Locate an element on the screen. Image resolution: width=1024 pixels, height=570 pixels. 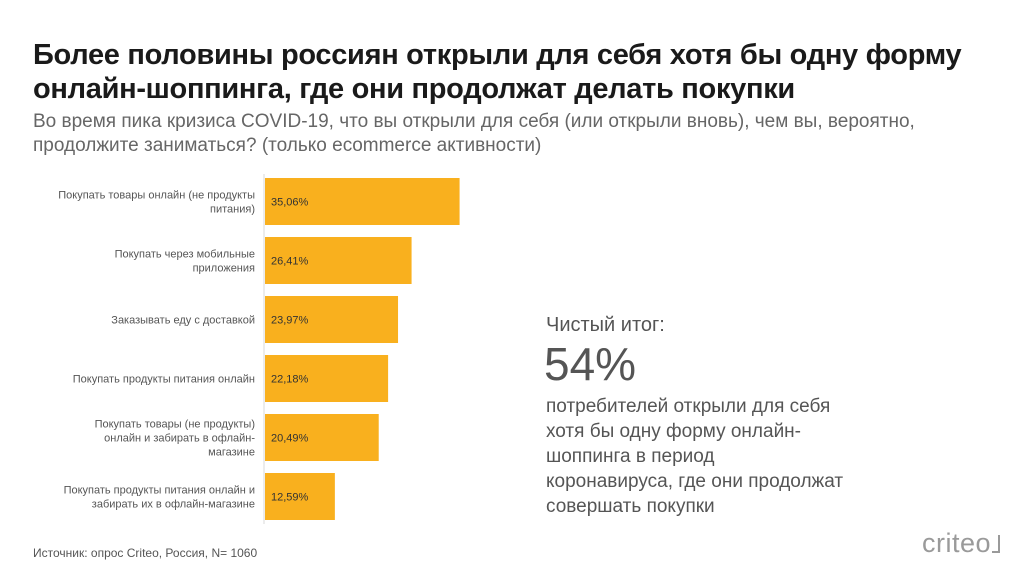
category-label-line: Покупать товары онлайн (не продукты is located at coordinates (156, 196).